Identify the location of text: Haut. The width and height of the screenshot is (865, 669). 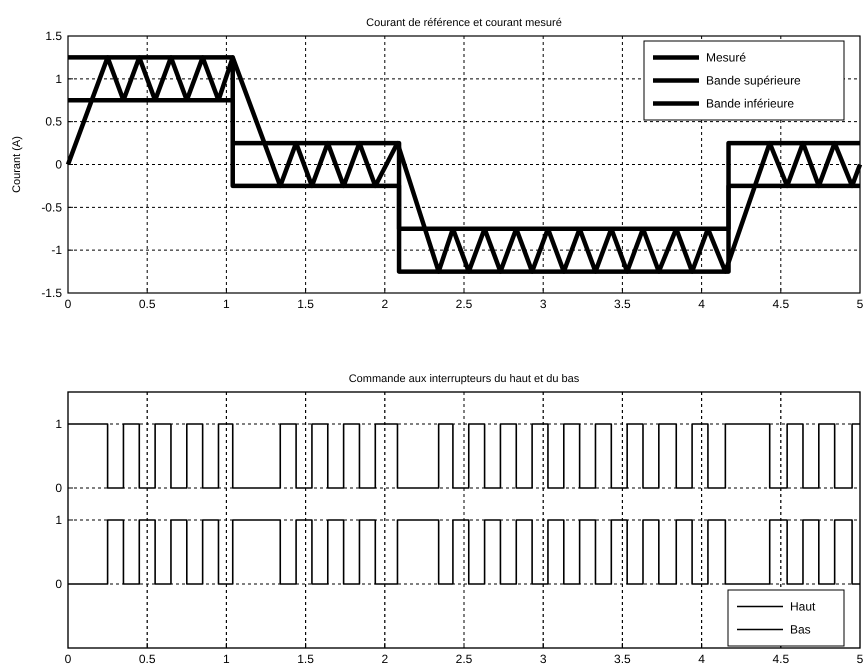
(803, 607).